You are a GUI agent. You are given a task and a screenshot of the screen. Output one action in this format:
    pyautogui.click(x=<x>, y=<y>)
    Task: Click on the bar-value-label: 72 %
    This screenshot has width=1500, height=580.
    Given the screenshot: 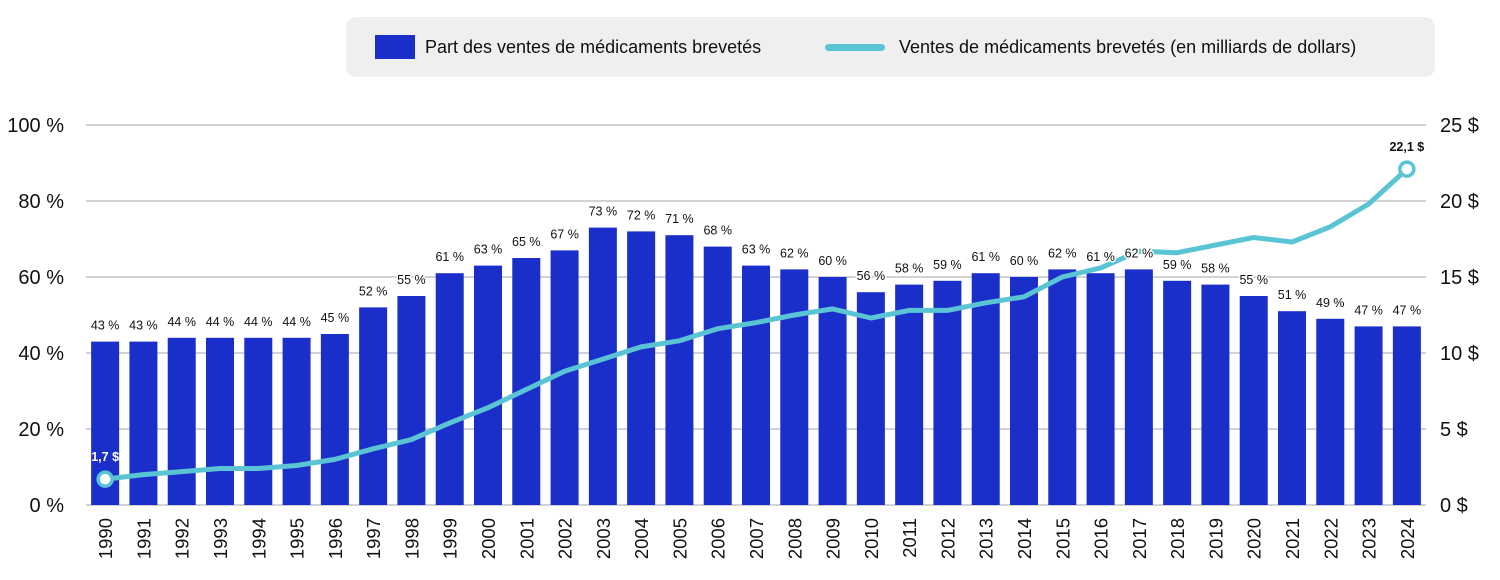 What is the action you would take?
    pyautogui.click(x=641, y=215)
    